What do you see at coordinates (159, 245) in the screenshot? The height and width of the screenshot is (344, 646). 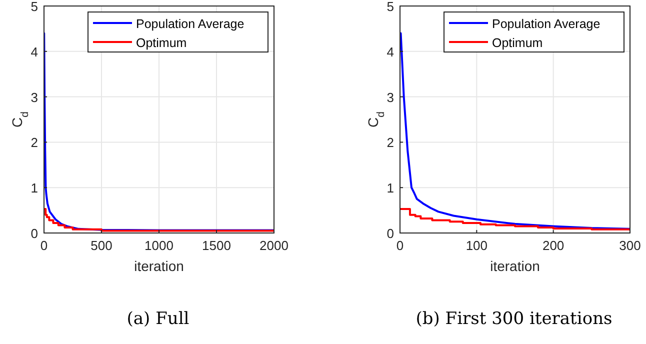 I see `x-tick-label: 1000` at bounding box center [159, 245].